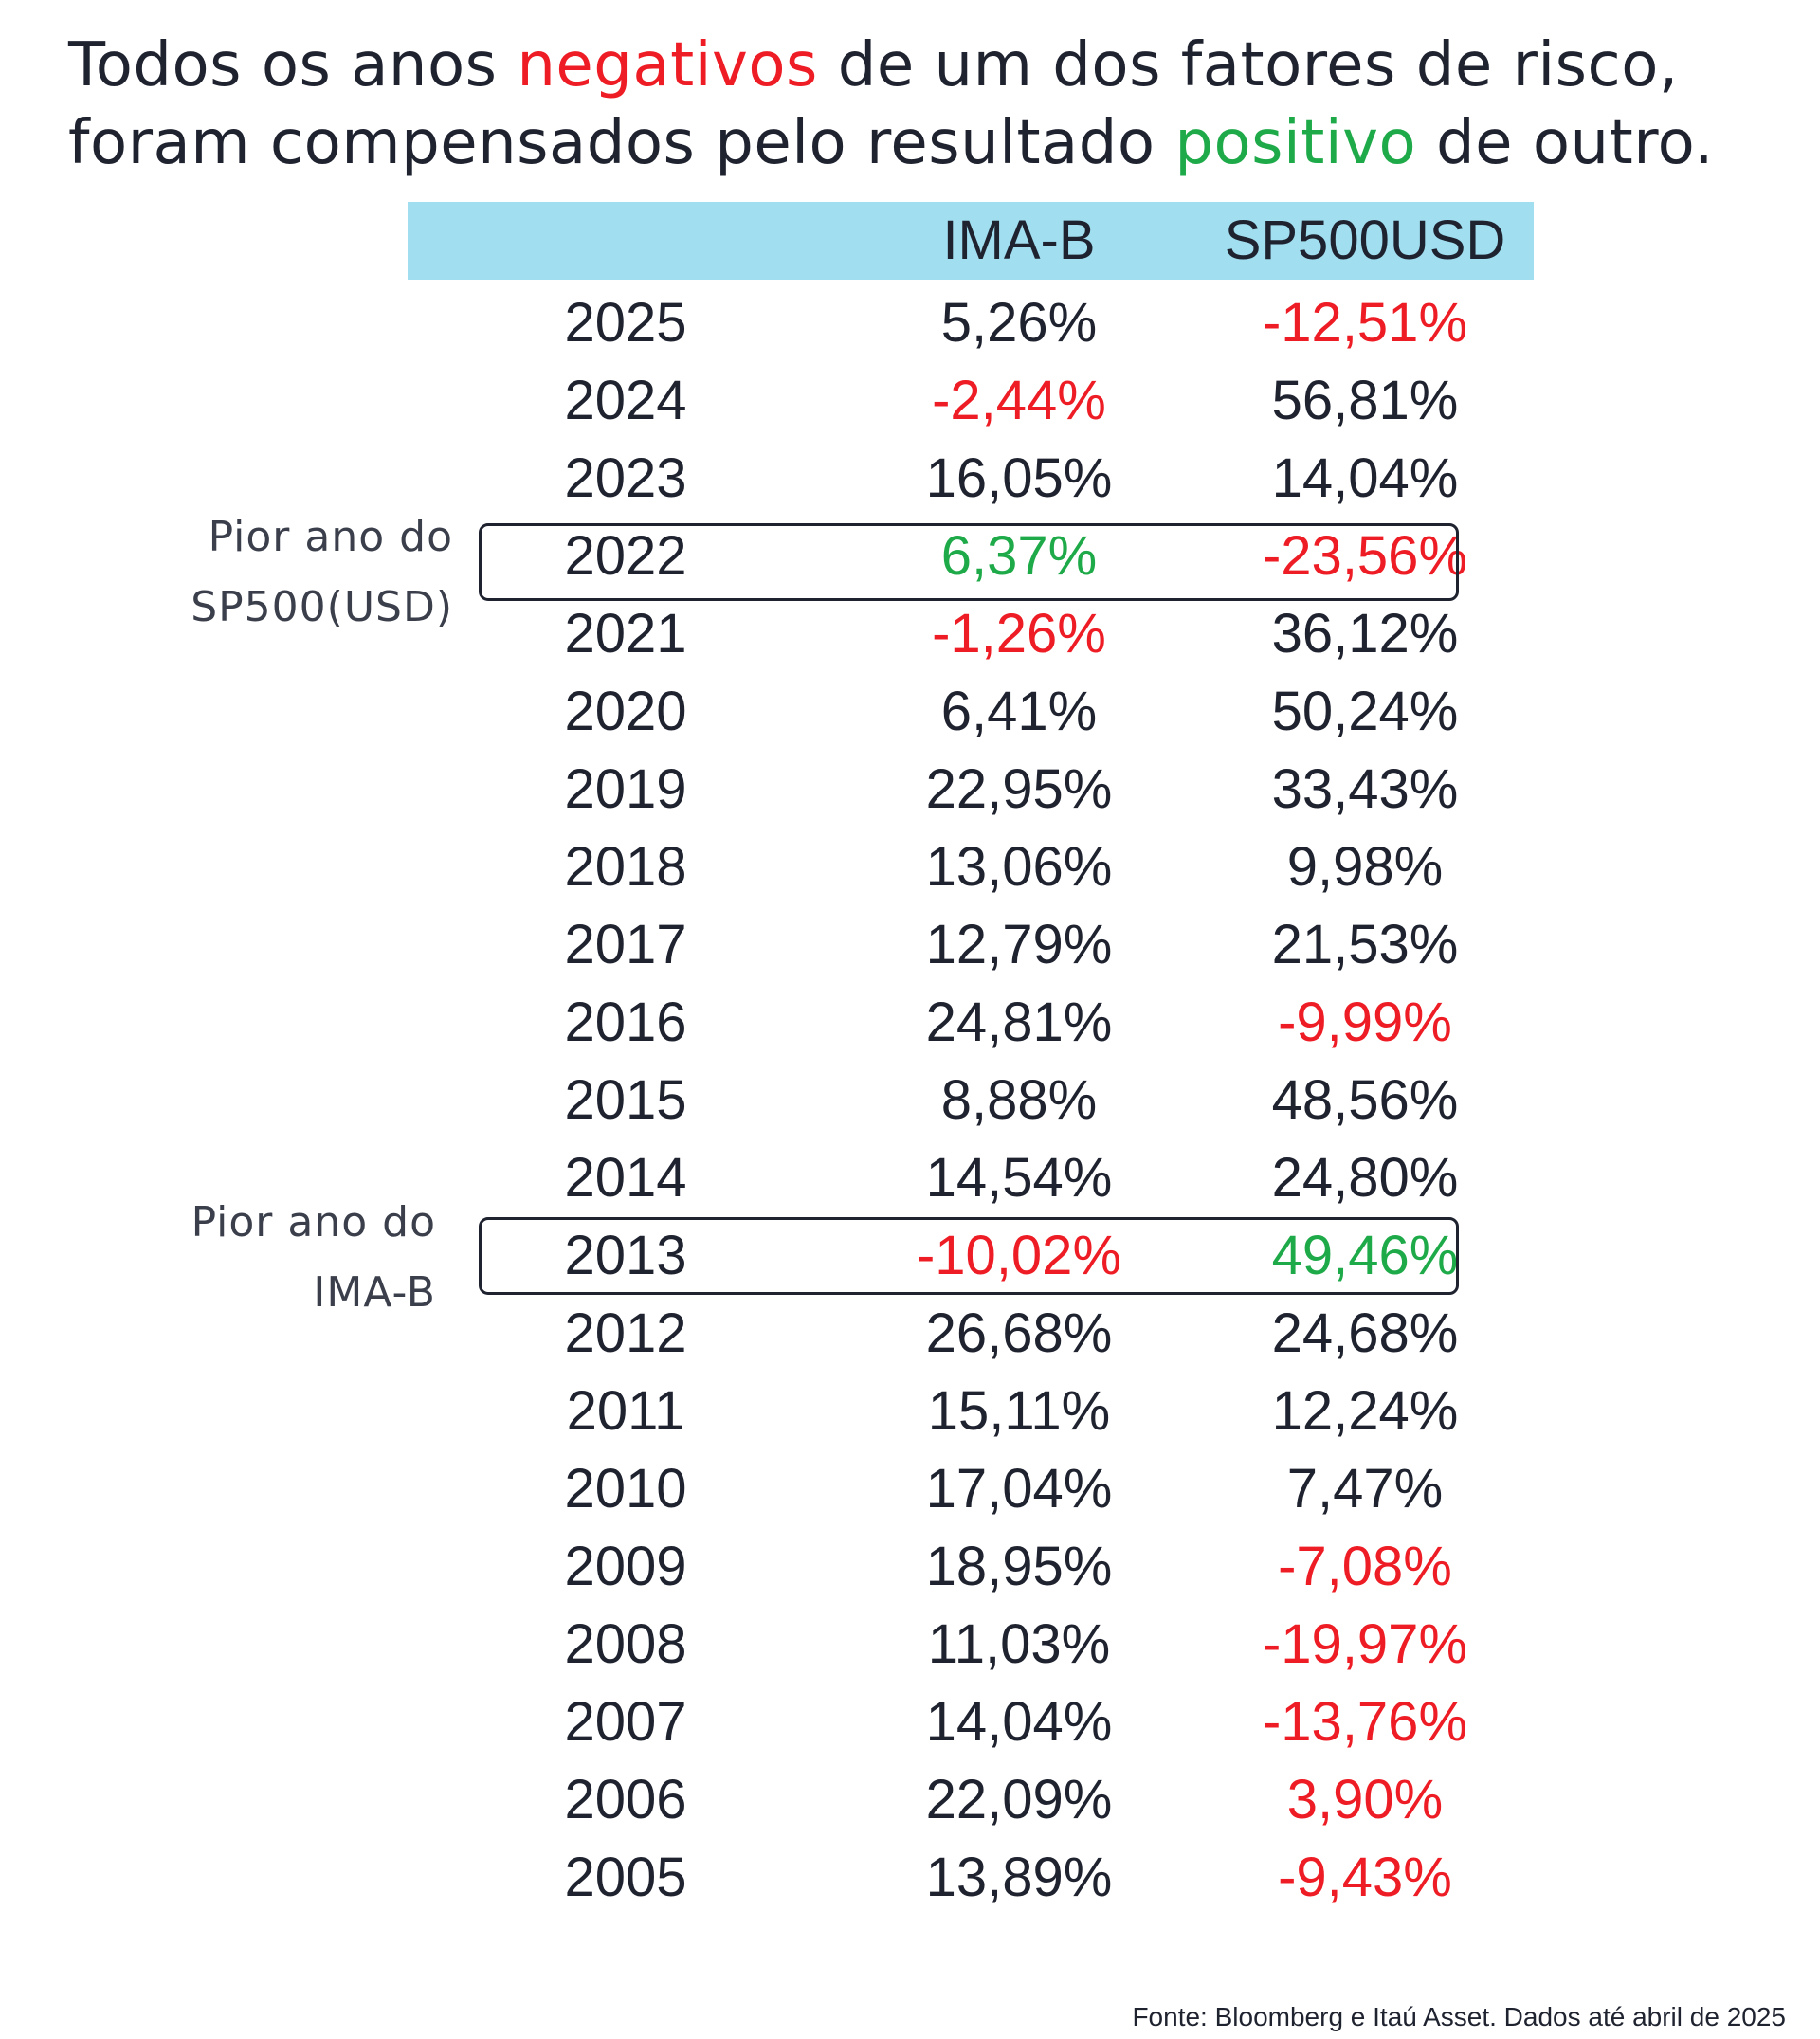 Image resolution: width=1820 pixels, height=2039 pixels. Describe the element at coordinates (910, 1878) in the screenshot. I see `table-row: 2005 13,89% -9,43%` at that location.